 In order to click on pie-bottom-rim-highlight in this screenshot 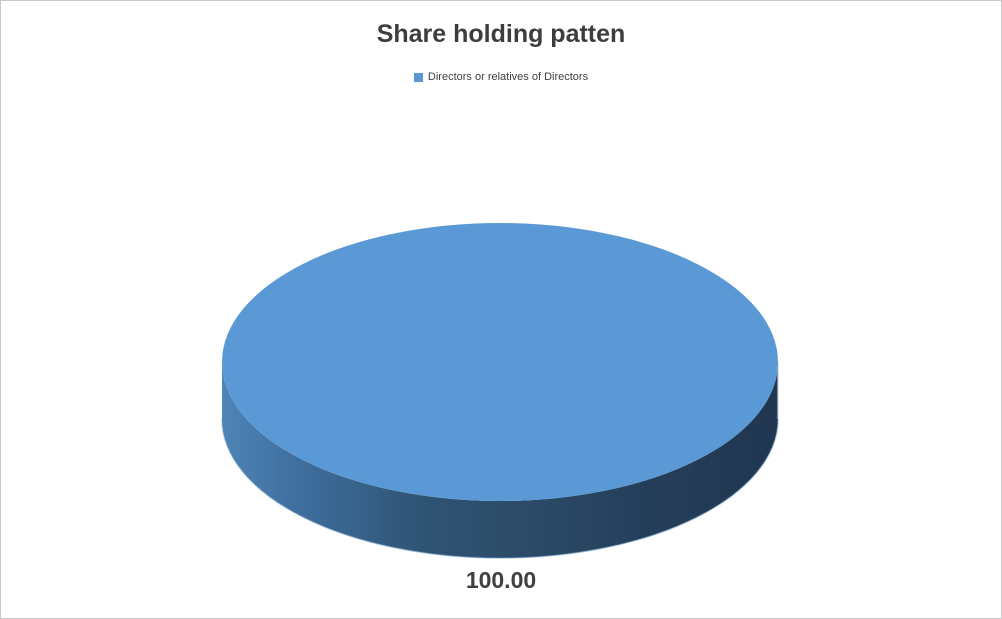, I will do `click(500, 488)`.